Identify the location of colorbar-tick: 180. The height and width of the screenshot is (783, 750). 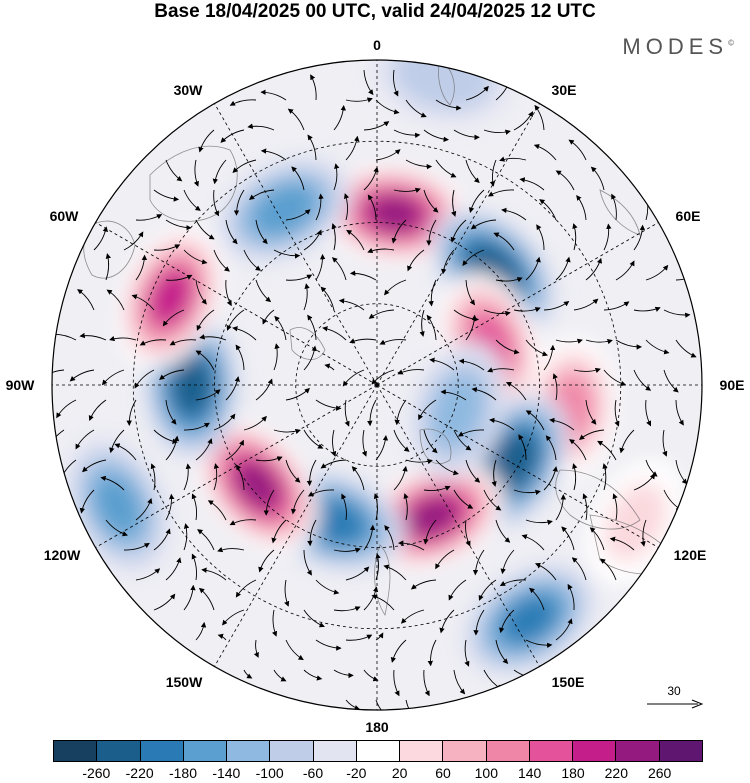
(573, 773).